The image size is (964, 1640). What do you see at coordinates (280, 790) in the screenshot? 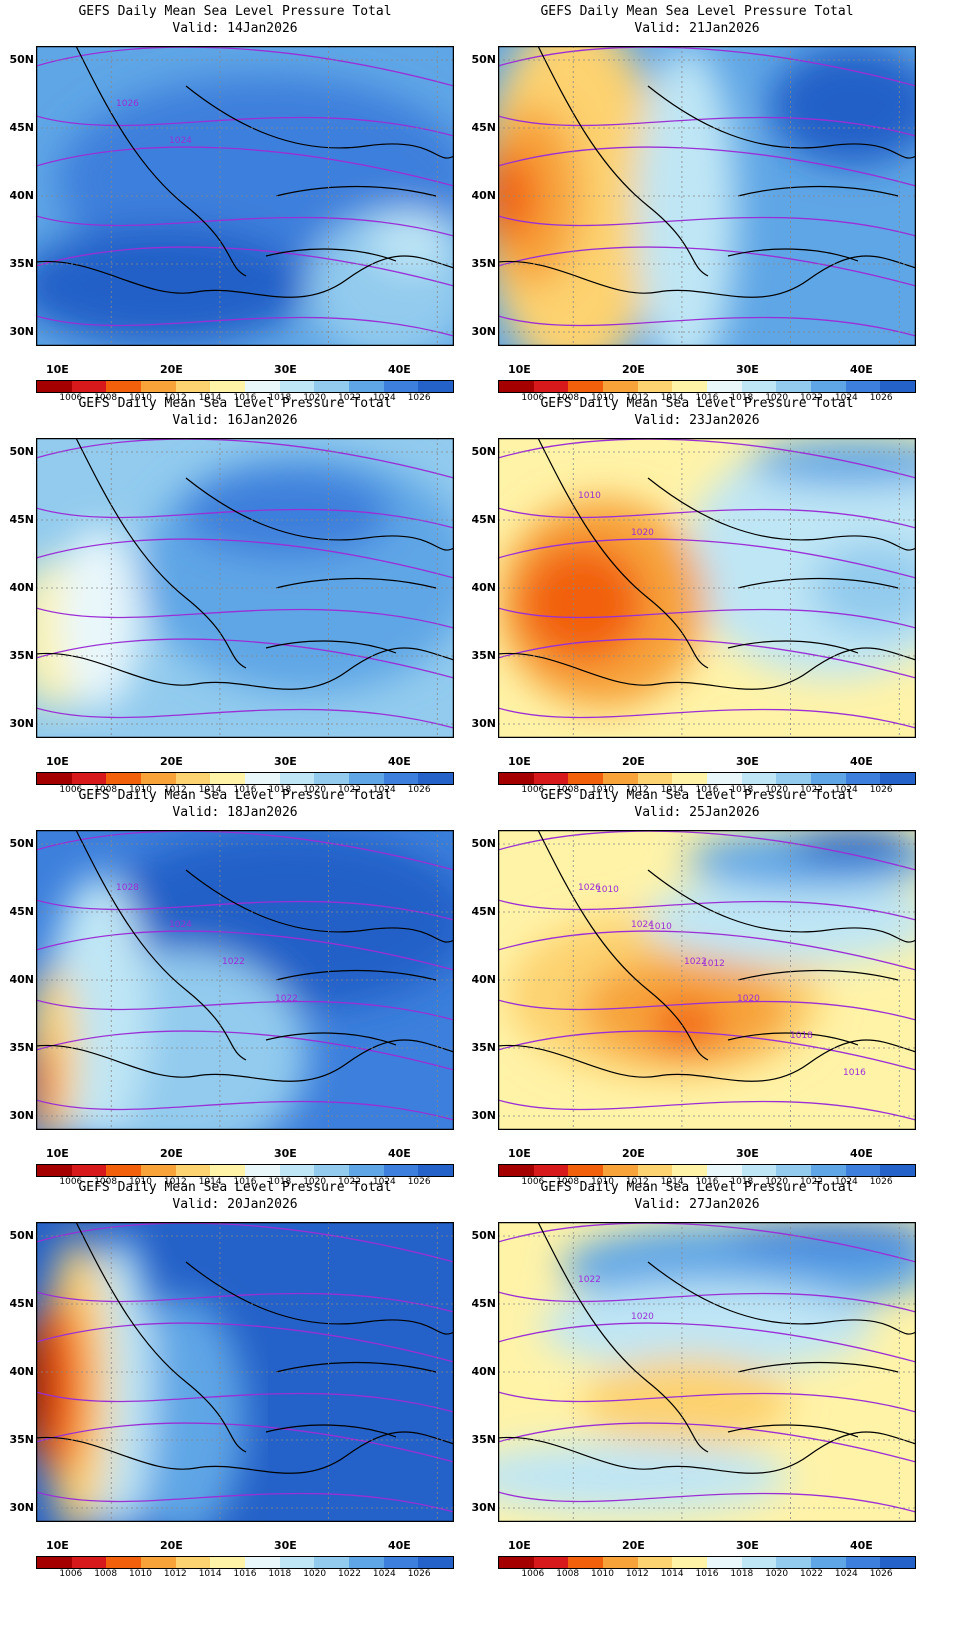
I see `colorbar-label: 1018` at bounding box center [280, 790].